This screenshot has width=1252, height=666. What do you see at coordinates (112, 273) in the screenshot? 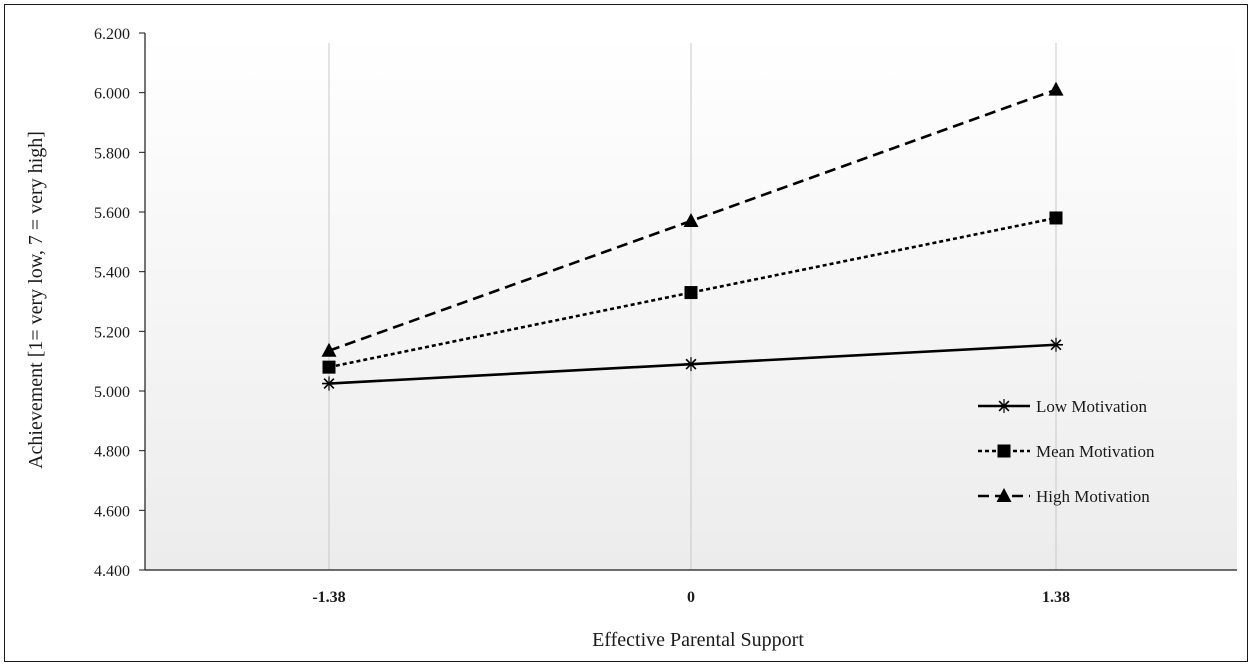
I see `y-tick-label-5: 5.400` at bounding box center [112, 273].